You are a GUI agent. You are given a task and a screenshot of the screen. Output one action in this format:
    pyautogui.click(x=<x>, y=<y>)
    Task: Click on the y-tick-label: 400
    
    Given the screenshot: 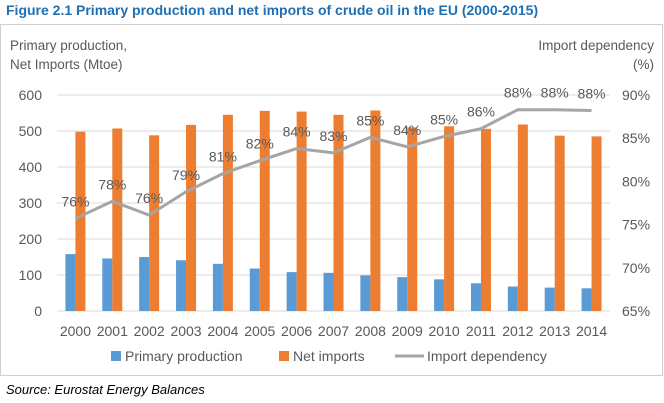 What is the action you would take?
    pyautogui.click(x=31, y=167)
    